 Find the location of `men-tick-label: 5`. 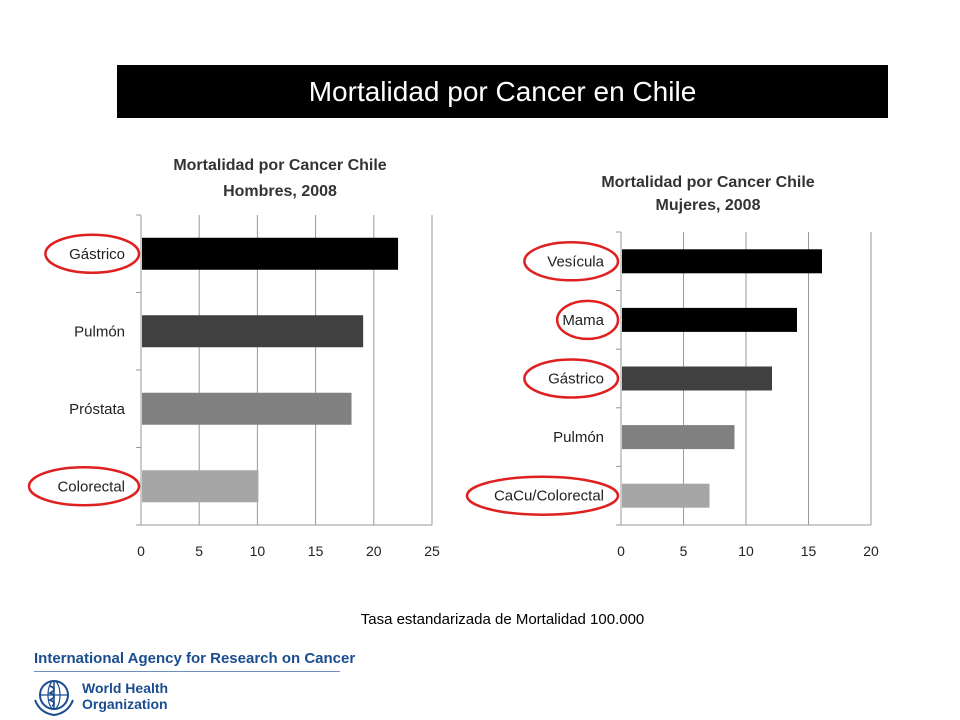

men-tick-label: 5 is located at coordinates (199, 551).